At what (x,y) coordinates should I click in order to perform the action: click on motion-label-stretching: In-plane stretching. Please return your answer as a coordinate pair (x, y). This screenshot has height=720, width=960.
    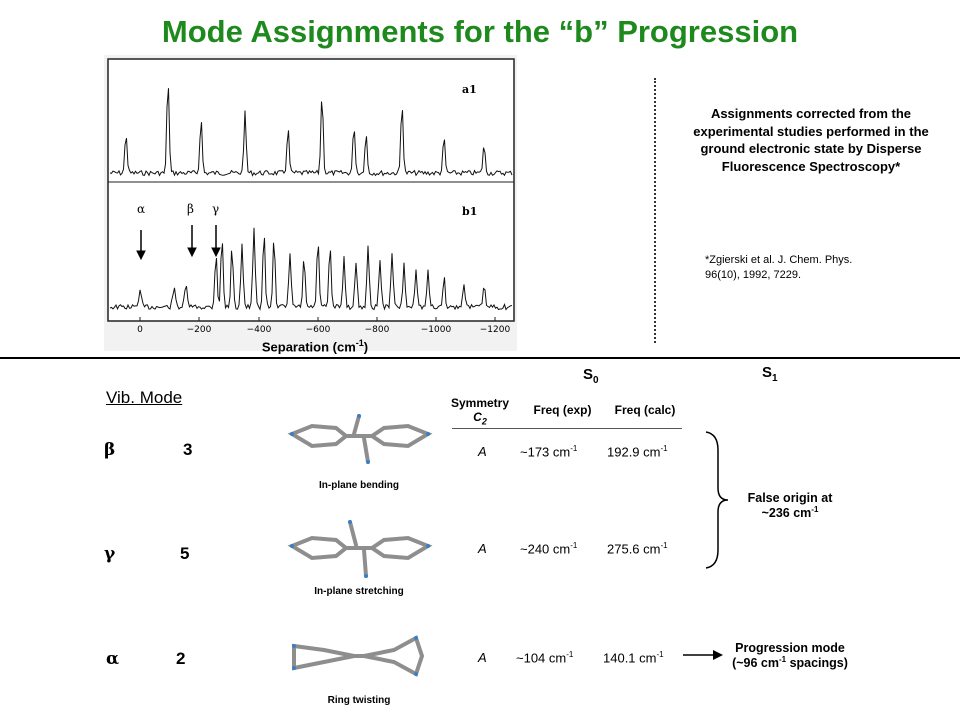
    Looking at the image, I should click on (359, 591).